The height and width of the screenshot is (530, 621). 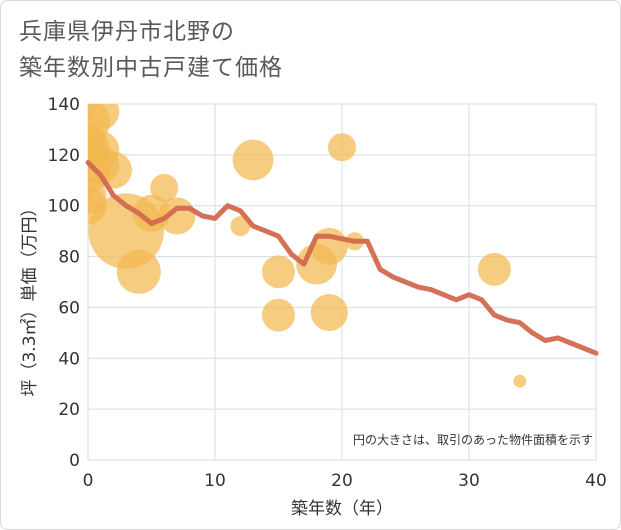 I want to click on x-tick-labels: 0 10 20 30 40, so click(x=345, y=481).